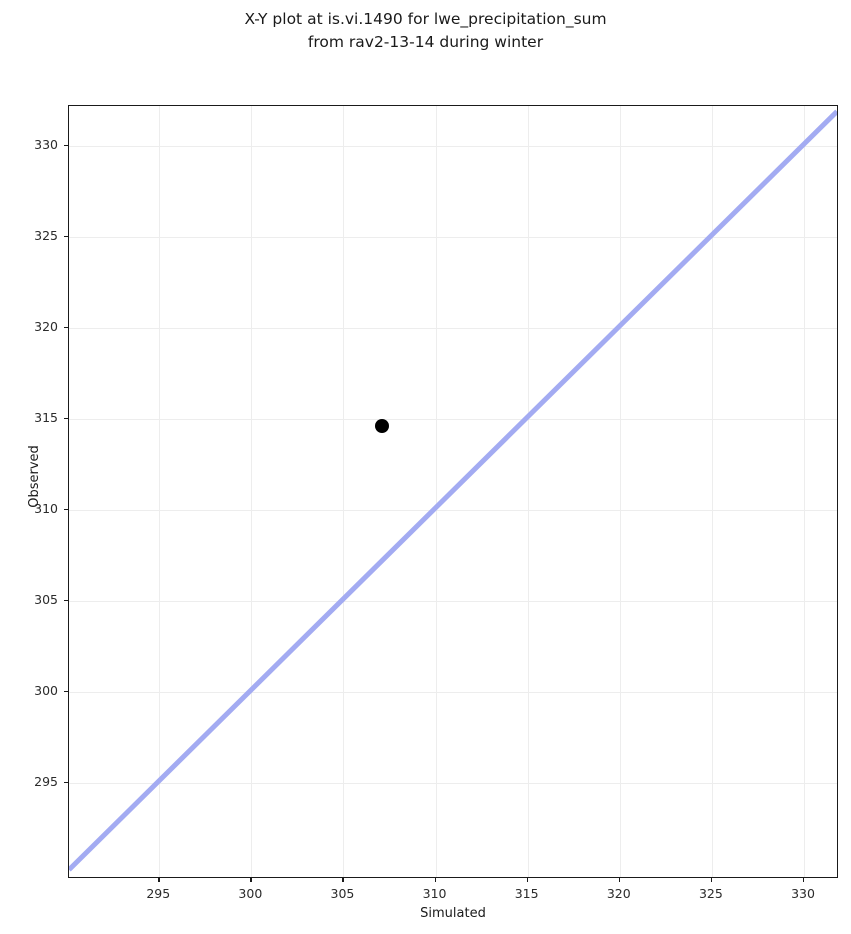  What do you see at coordinates (803, 893) in the screenshot?
I see `x-tick-label: 330` at bounding box center [803, 893].